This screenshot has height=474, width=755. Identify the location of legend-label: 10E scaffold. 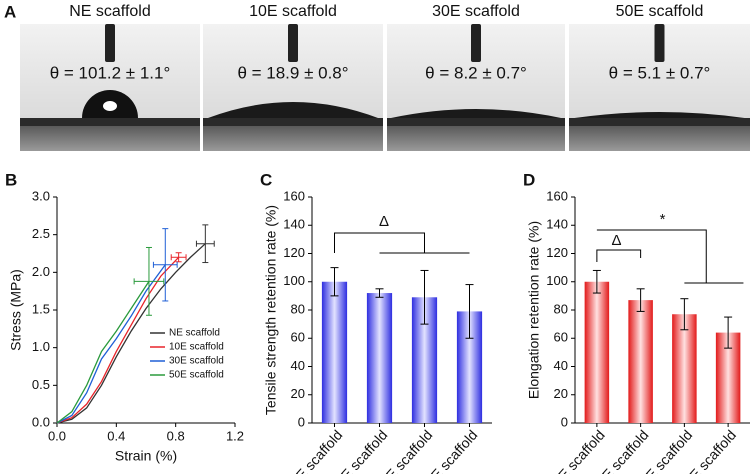
(196, 347).